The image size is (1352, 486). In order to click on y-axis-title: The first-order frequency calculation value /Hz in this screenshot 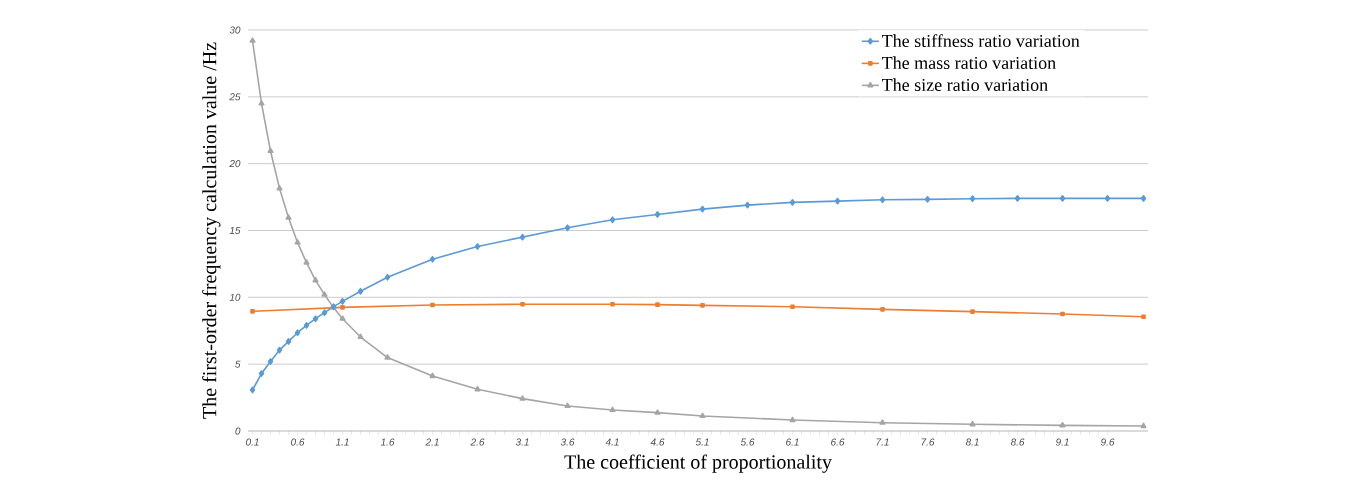, I will do `click(211, 230)`.